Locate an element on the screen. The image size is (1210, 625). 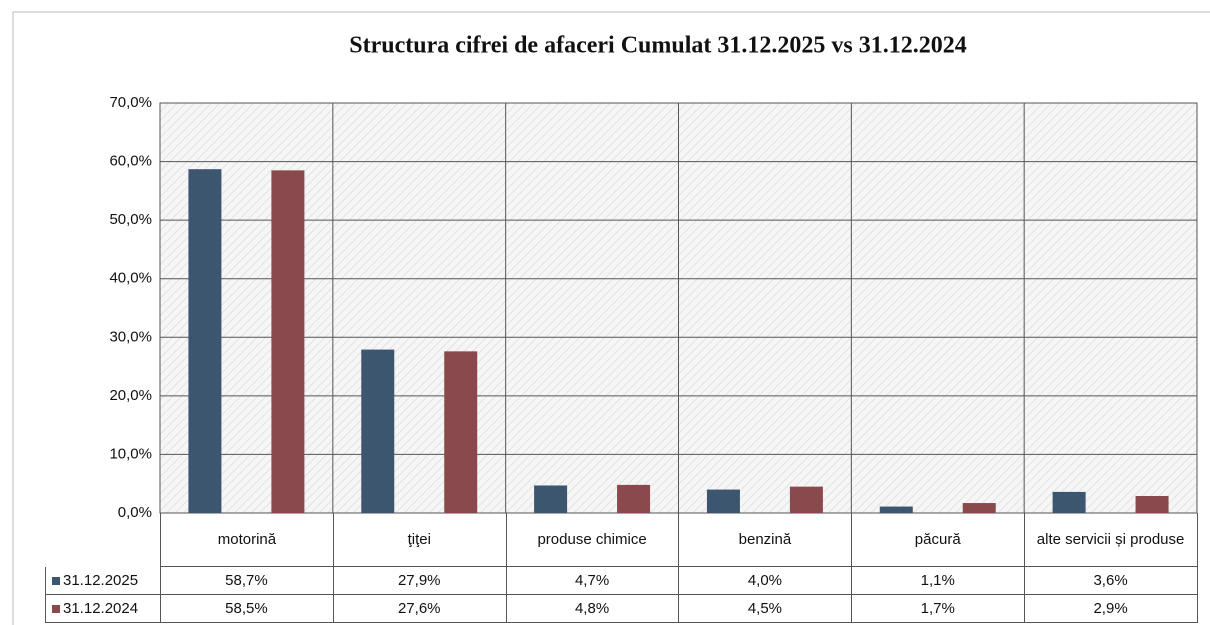
data-label: 27,6% is located at coordinates (419, 609).